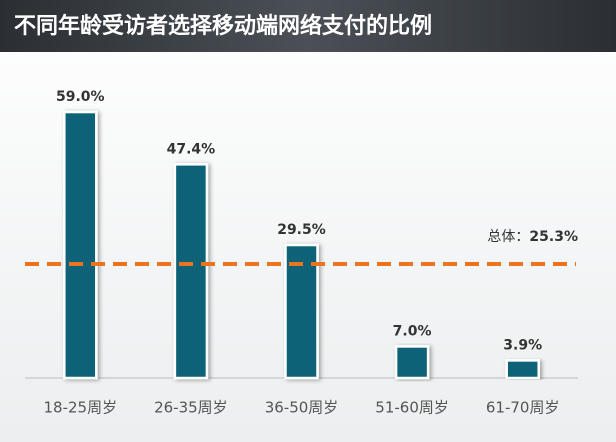 The height and width of the screenshot is (442, 616). Describe the element at coordinates (302, 408) in the screenshot. I see `x-tick-label: 36-50周岁` at that location.